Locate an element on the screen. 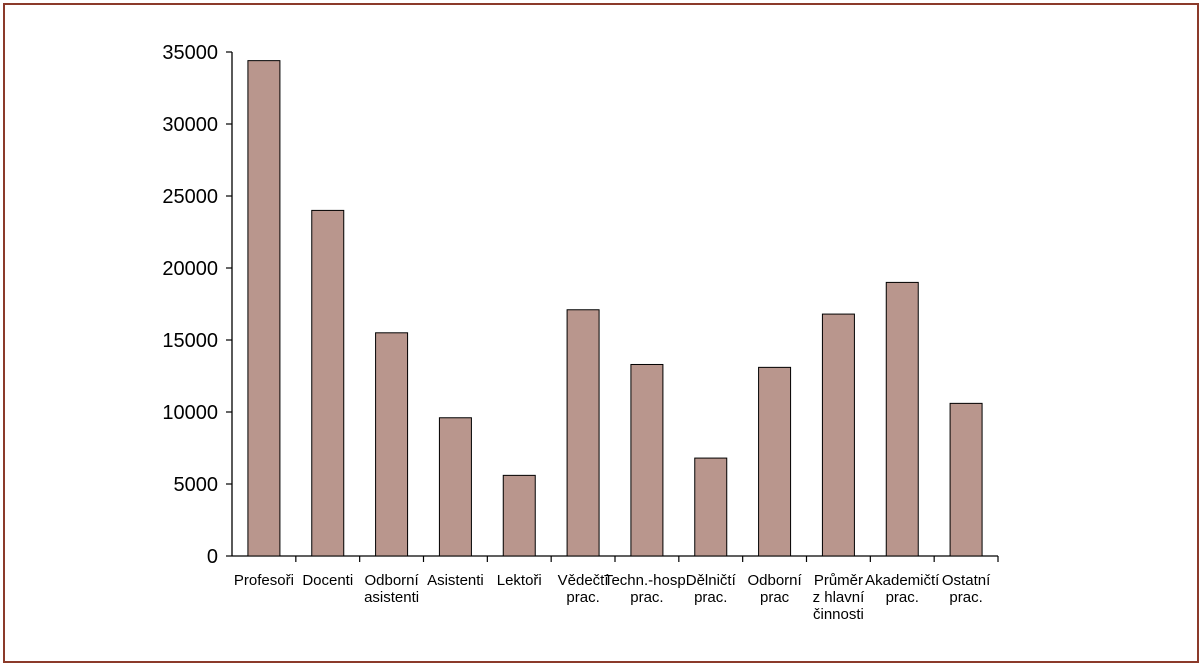 The height and width of the screenshot is (663, 1204). y-tick-label: 20000 is located at coordinates (190, 269).